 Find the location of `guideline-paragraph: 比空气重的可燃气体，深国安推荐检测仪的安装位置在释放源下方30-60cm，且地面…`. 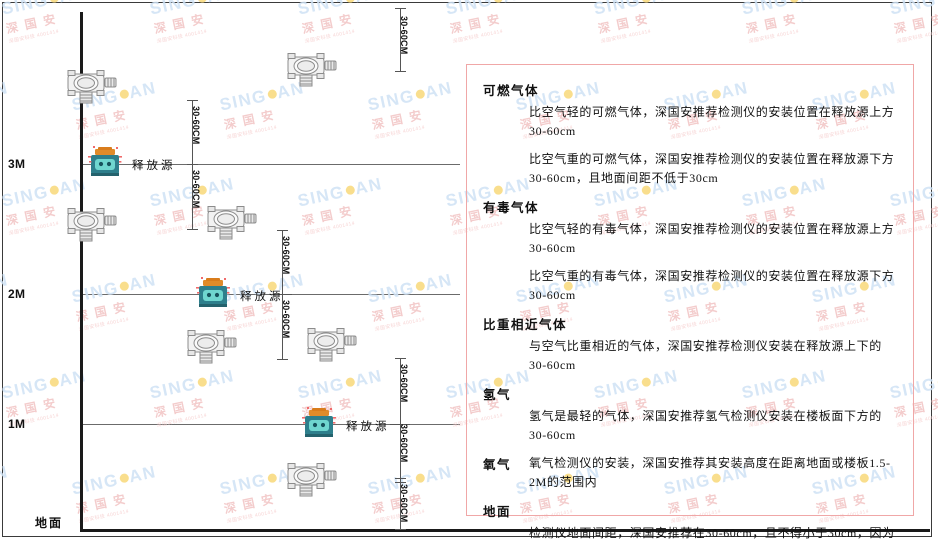

guideline-paragraph: 比空气重的可燃气体，深国安推荐检测仪的安装位置在释放源下方30-60cm，且地面… is located at coordinates (712, 168).